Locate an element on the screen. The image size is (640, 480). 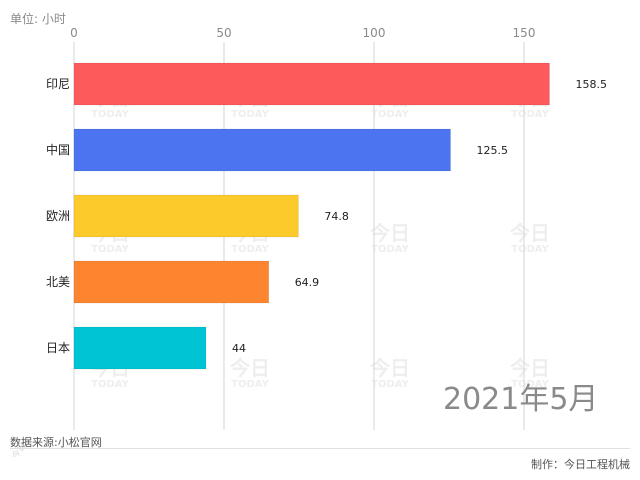
footer-divider is located at coordinates (320, 448).